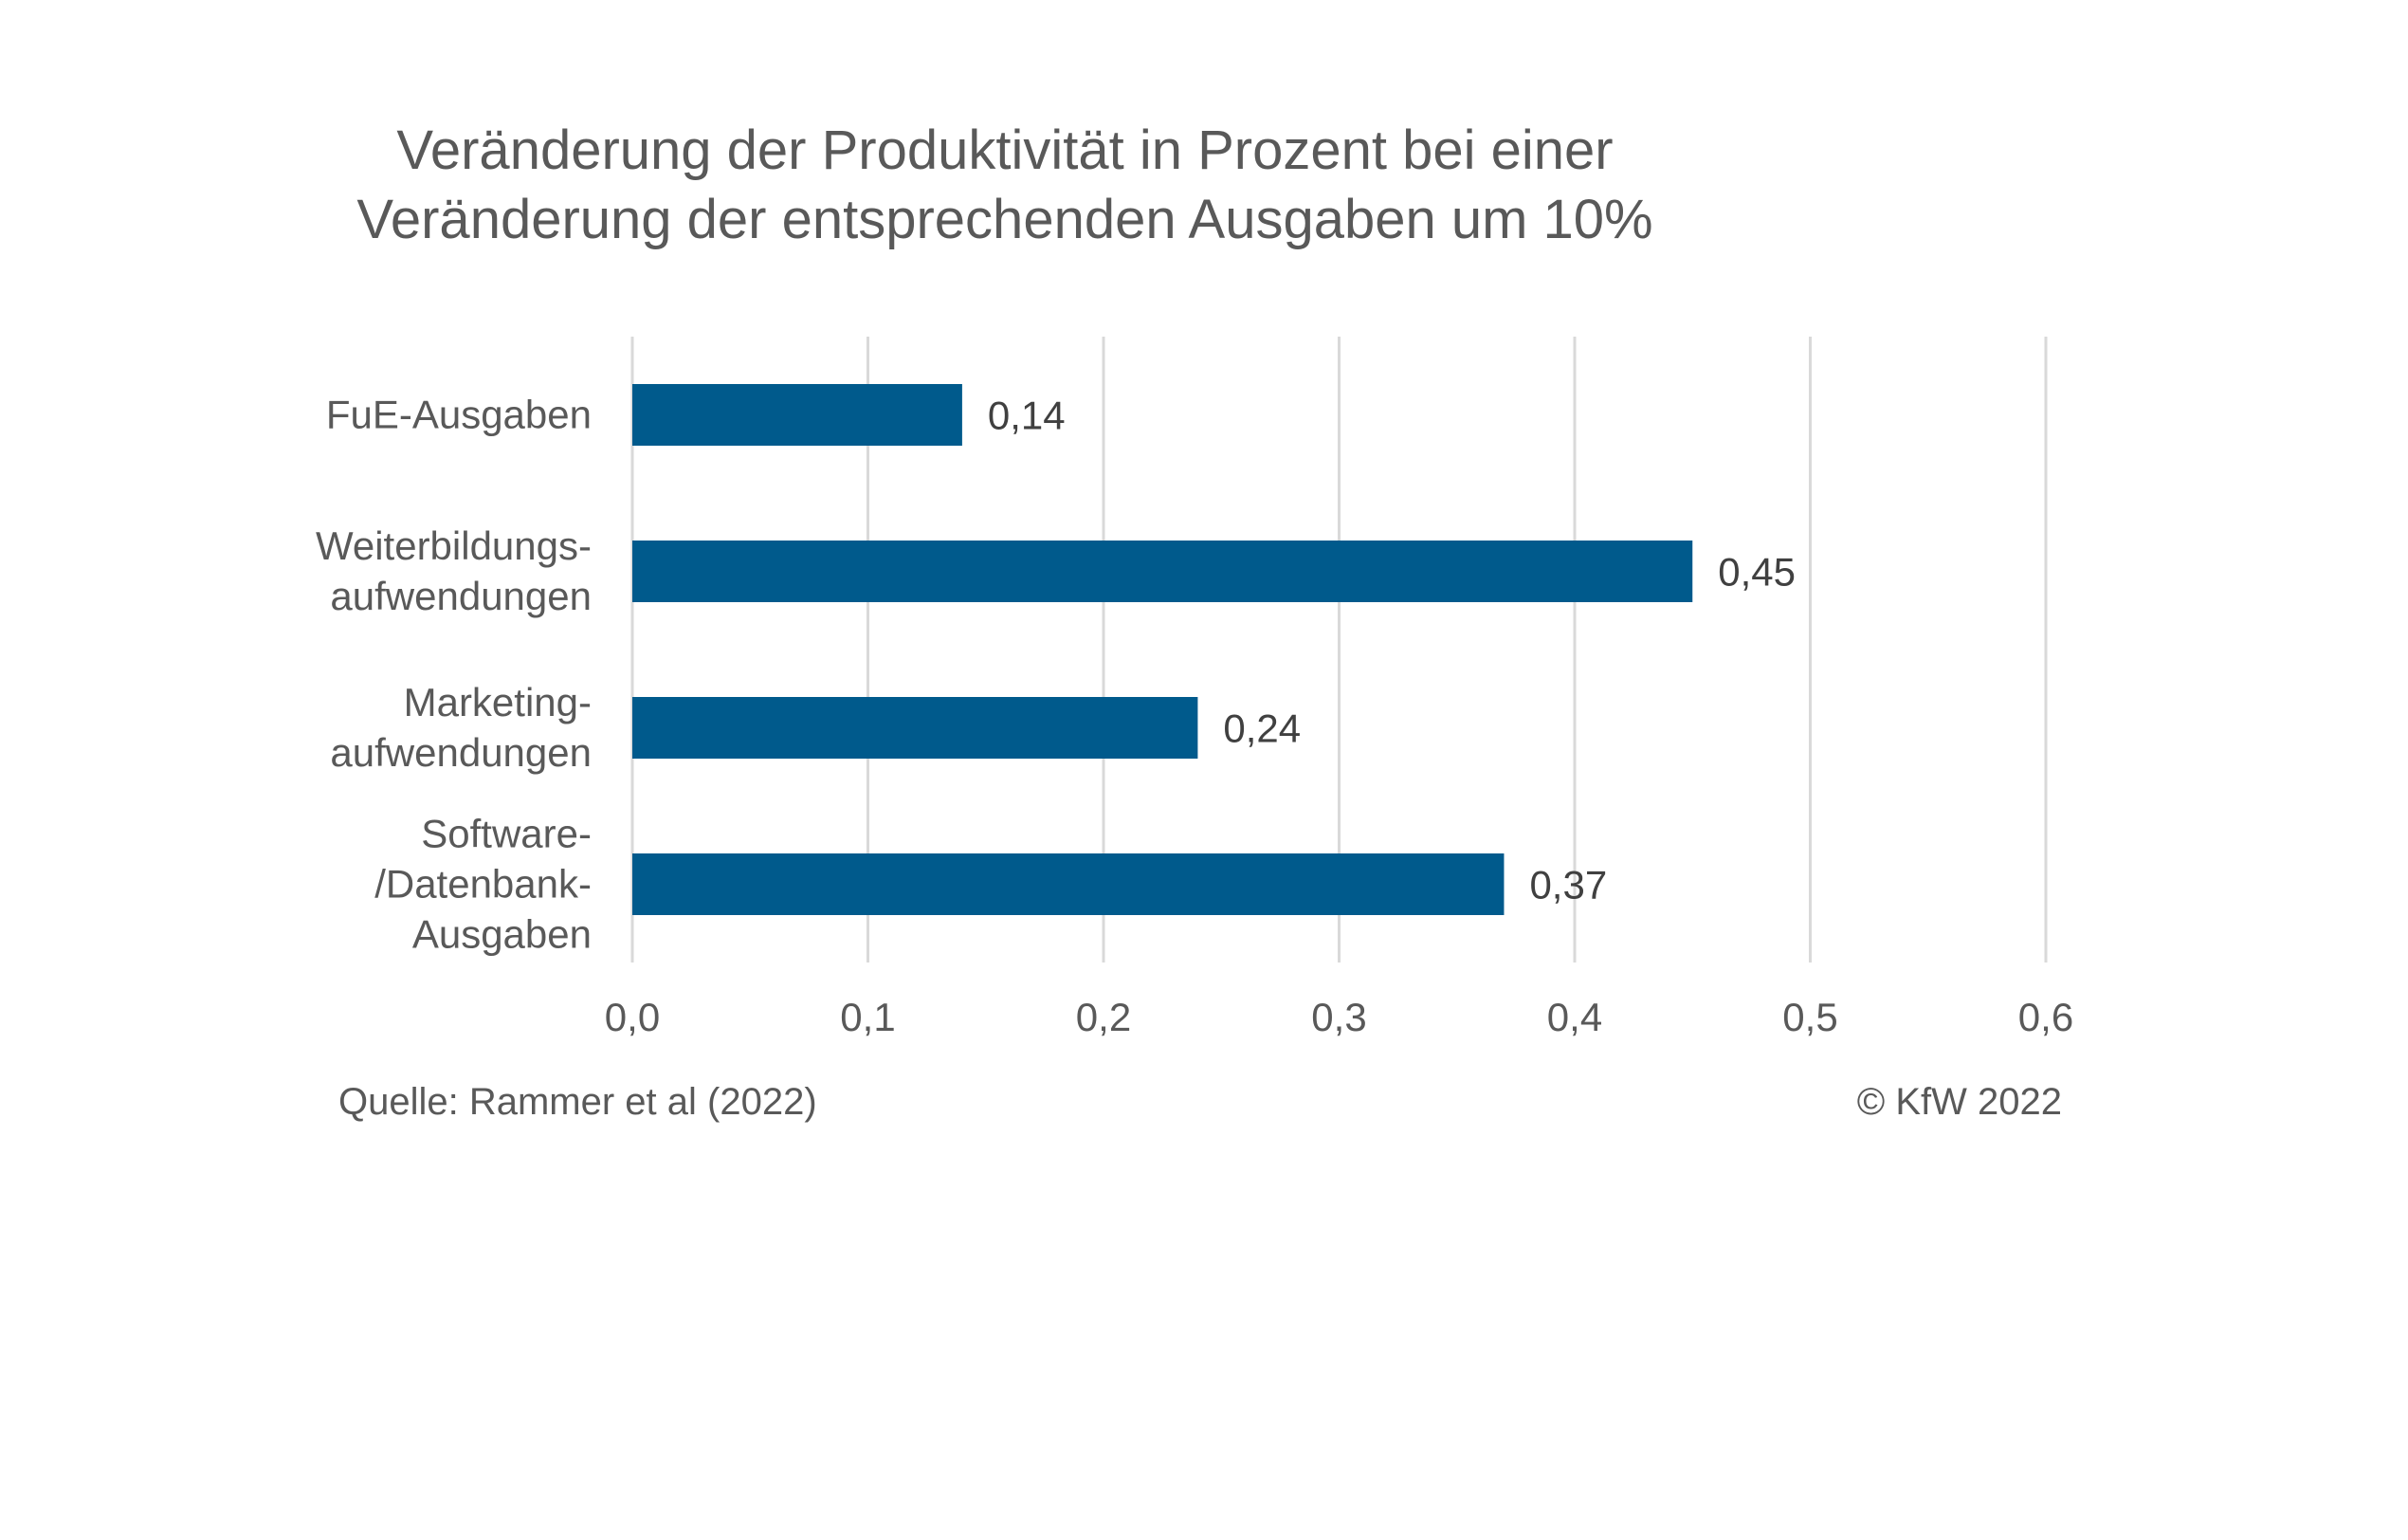 Image resolution: width=2408 pixels, height=1540 pixels. I want to click on copyright-note: © KfW 2022, so click(1959, 1102).